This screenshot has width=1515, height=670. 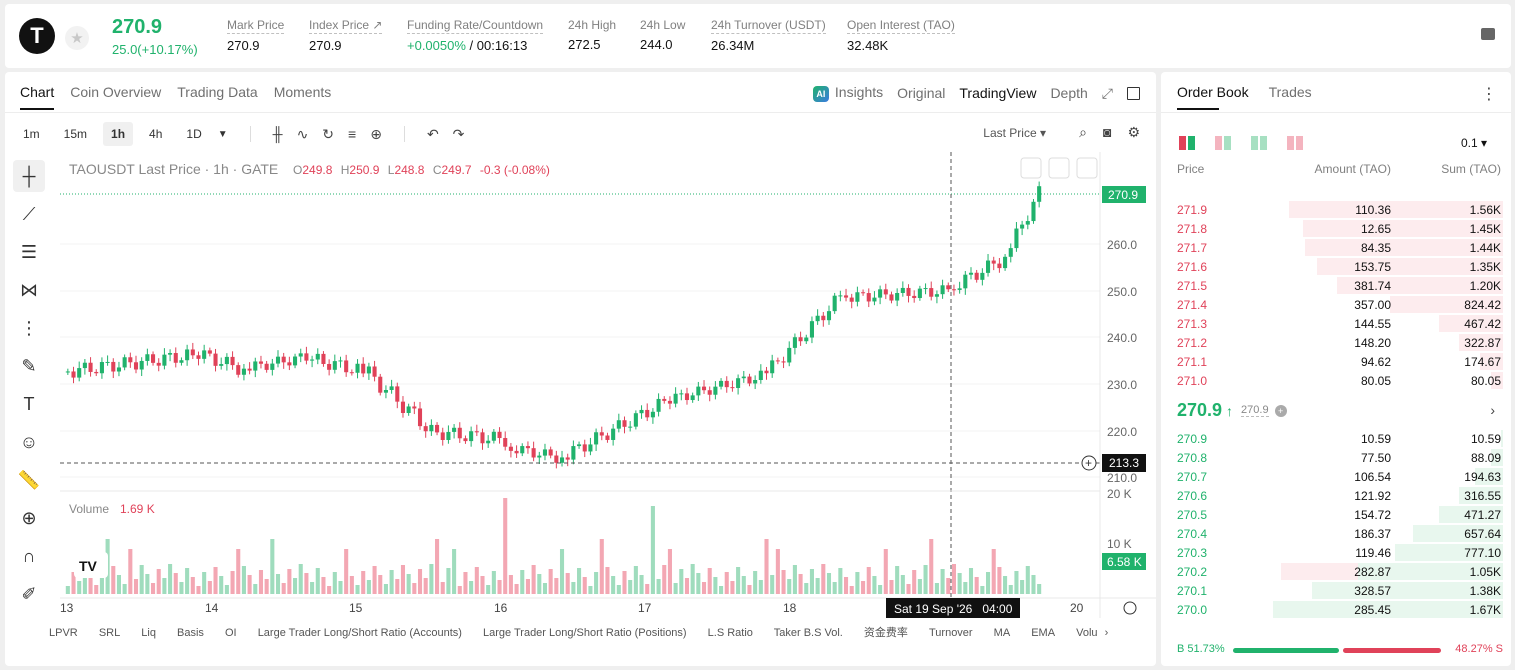 I want to click on crosshair-icon: ┼, so click(x=29, y=176).